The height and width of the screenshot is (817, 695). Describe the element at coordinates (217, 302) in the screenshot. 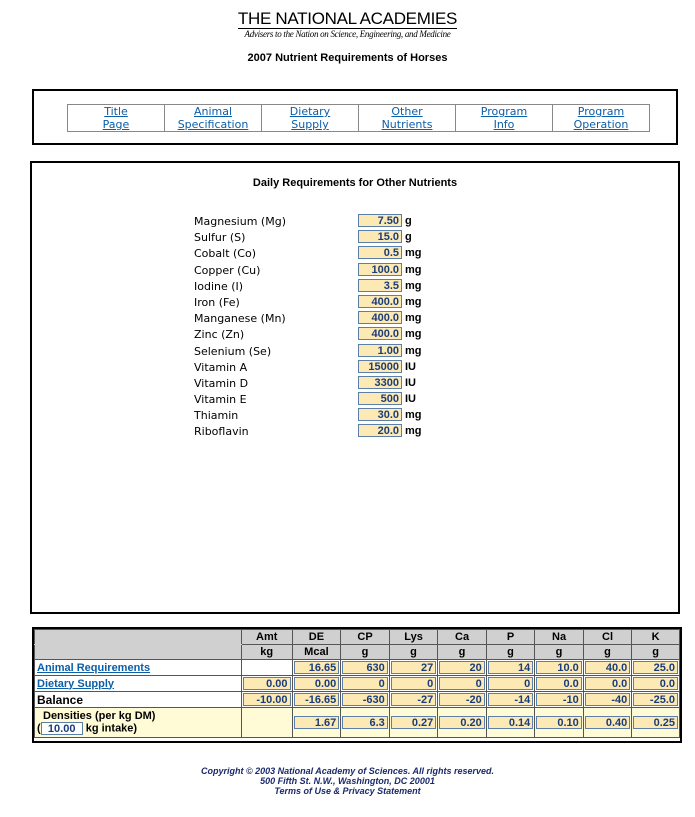

I see `nutrient-label: Iron (Fe)` at that location.